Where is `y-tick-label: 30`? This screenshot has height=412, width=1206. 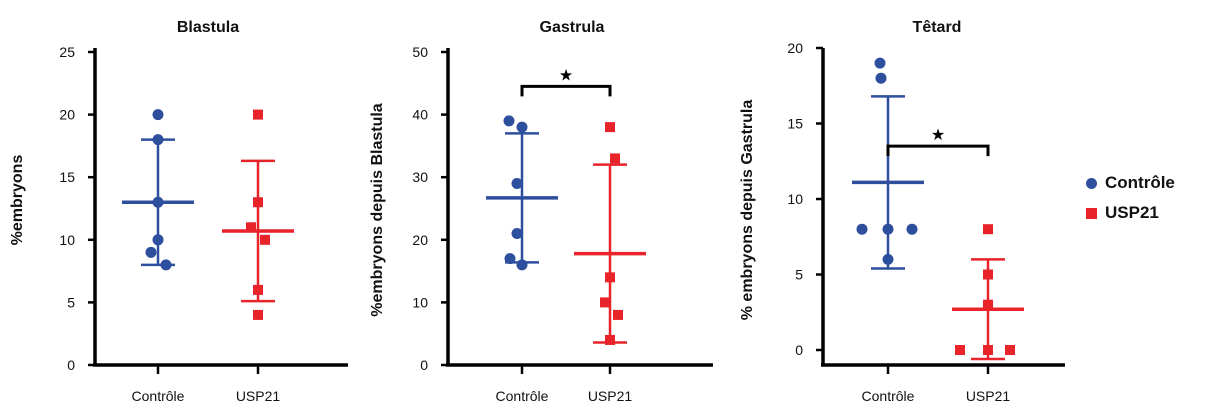
y-tick-label: 30 is located at coordinates (420, 177).